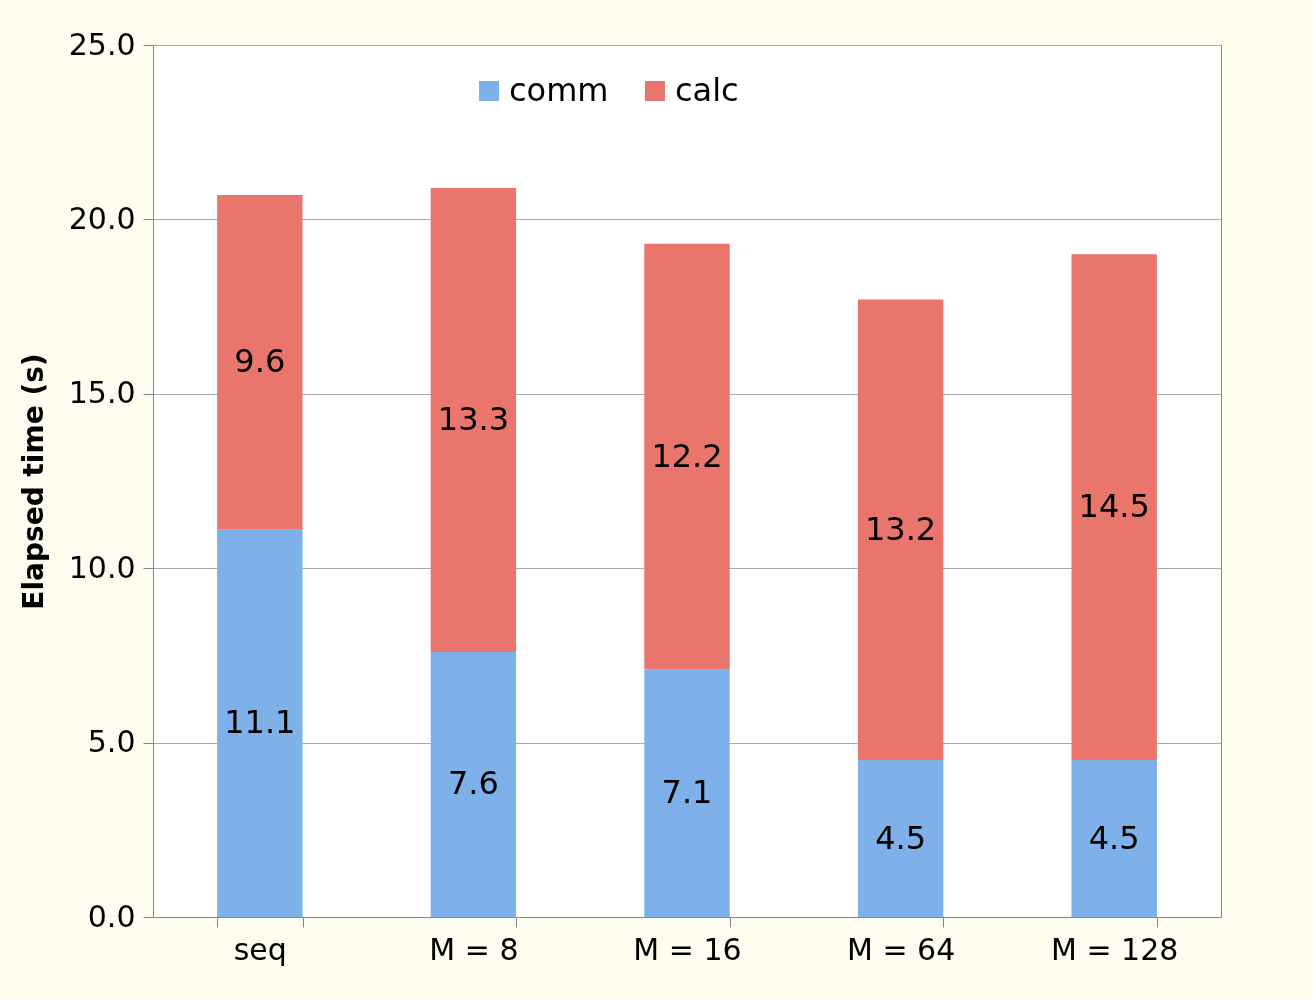 This screenshot has height=999, width=1313. I want to click on x-tick-label: M = 8, so click(474, 949).